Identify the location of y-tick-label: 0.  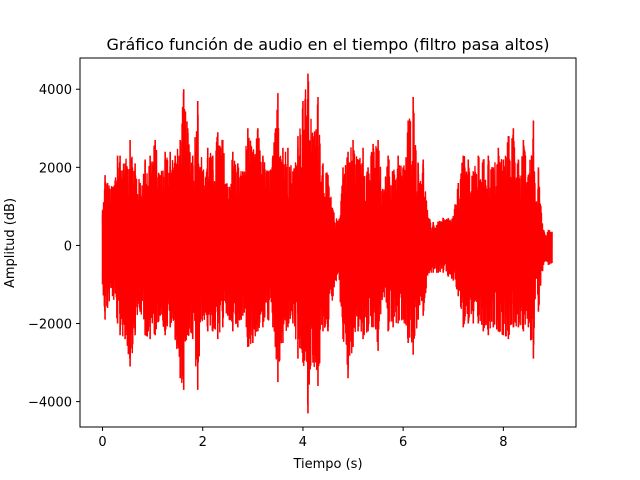
(68, 246).